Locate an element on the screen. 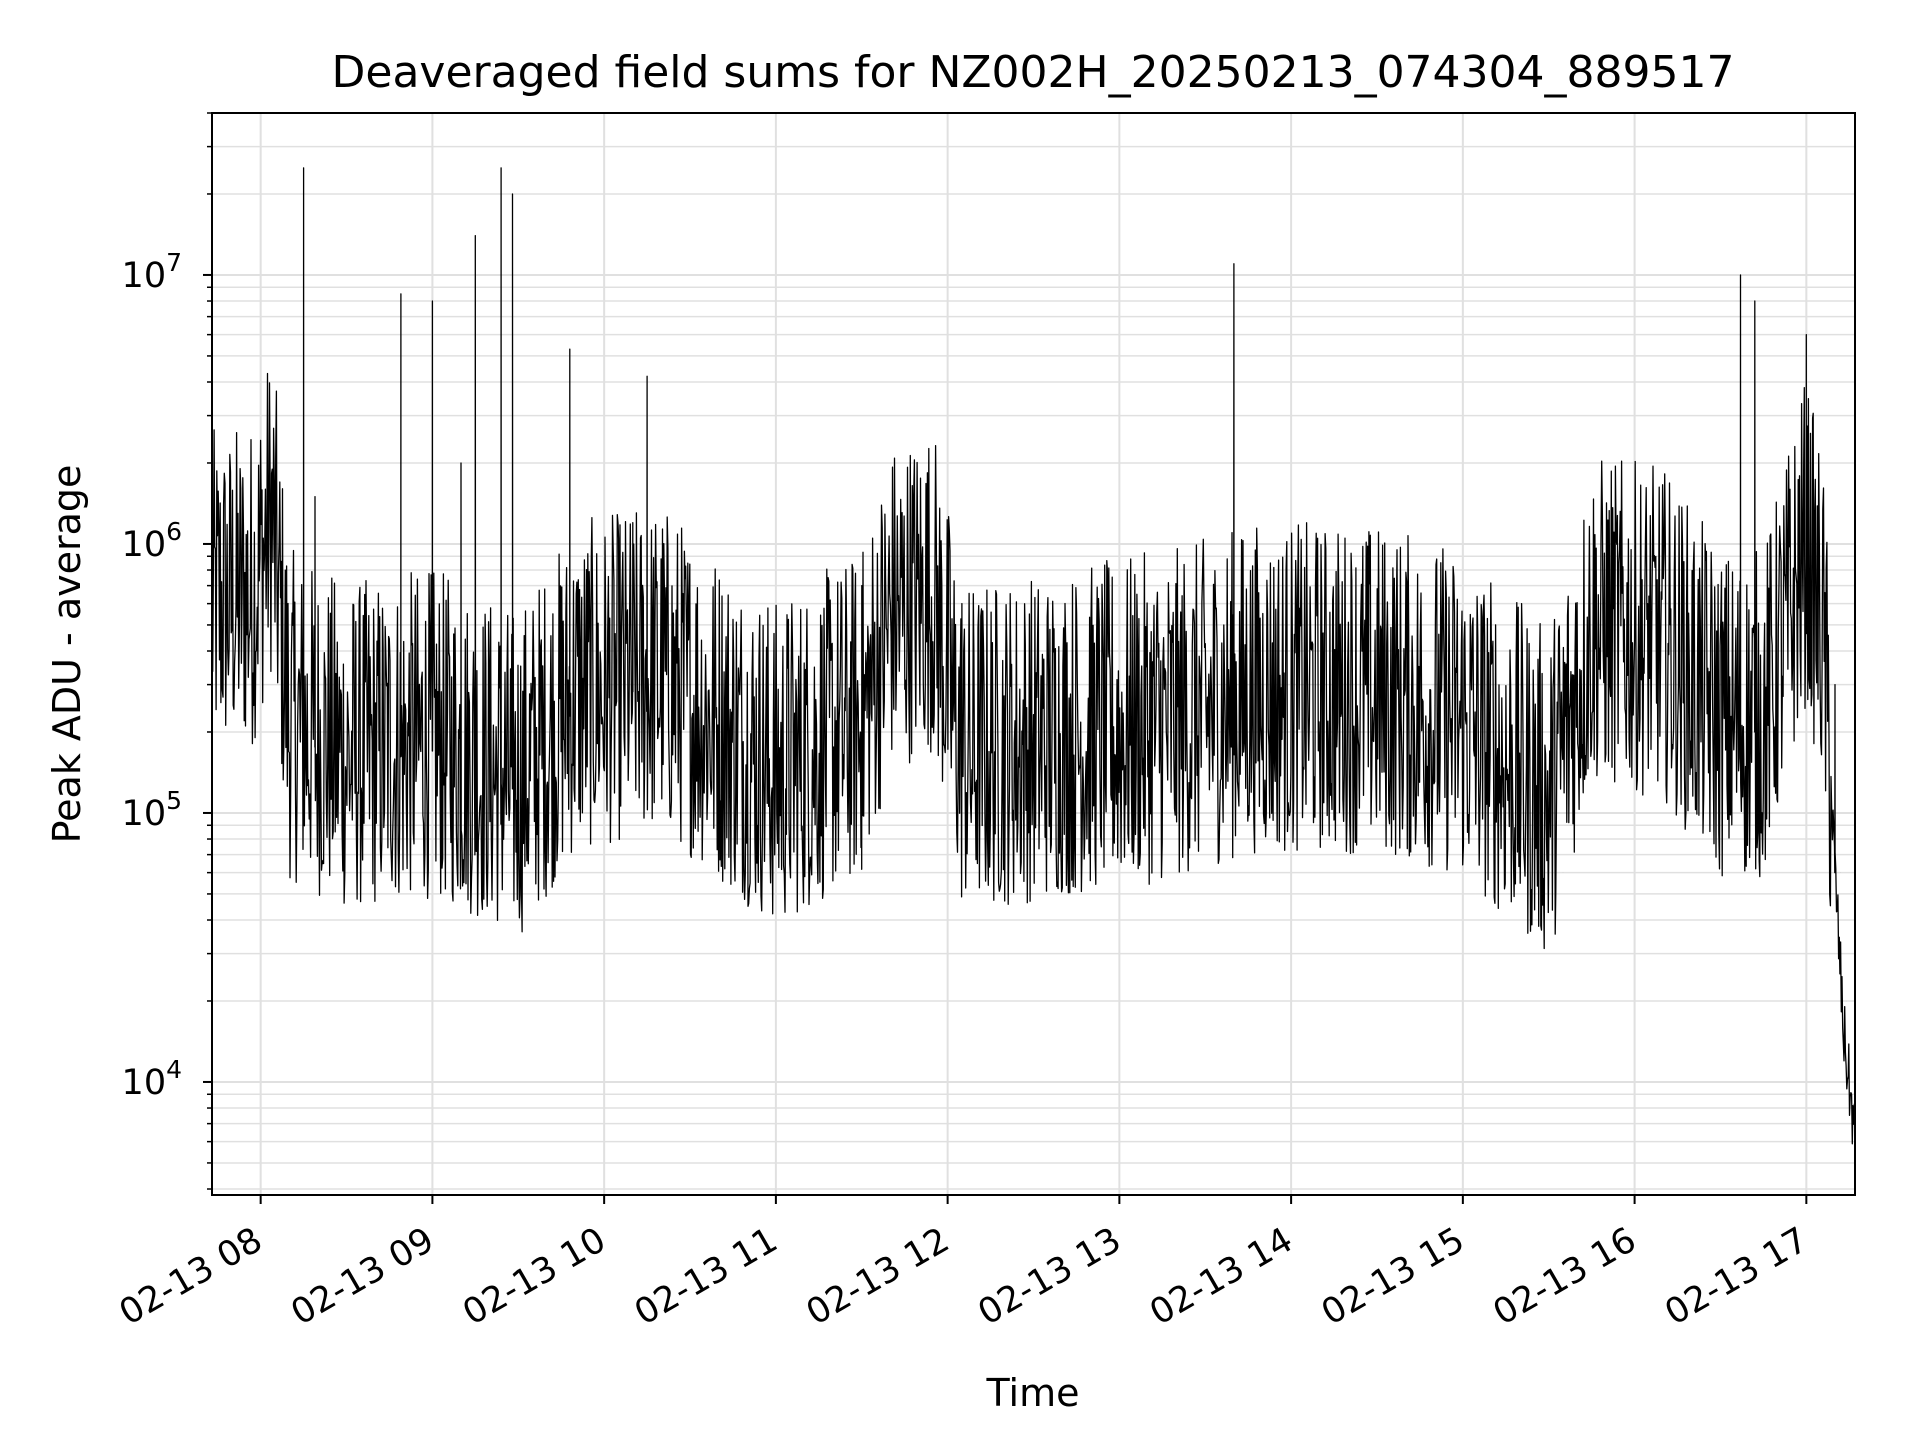 This screenshot has width=1920, height=1440. x-axis-label: Time is located at coordinates (1033, 1393).